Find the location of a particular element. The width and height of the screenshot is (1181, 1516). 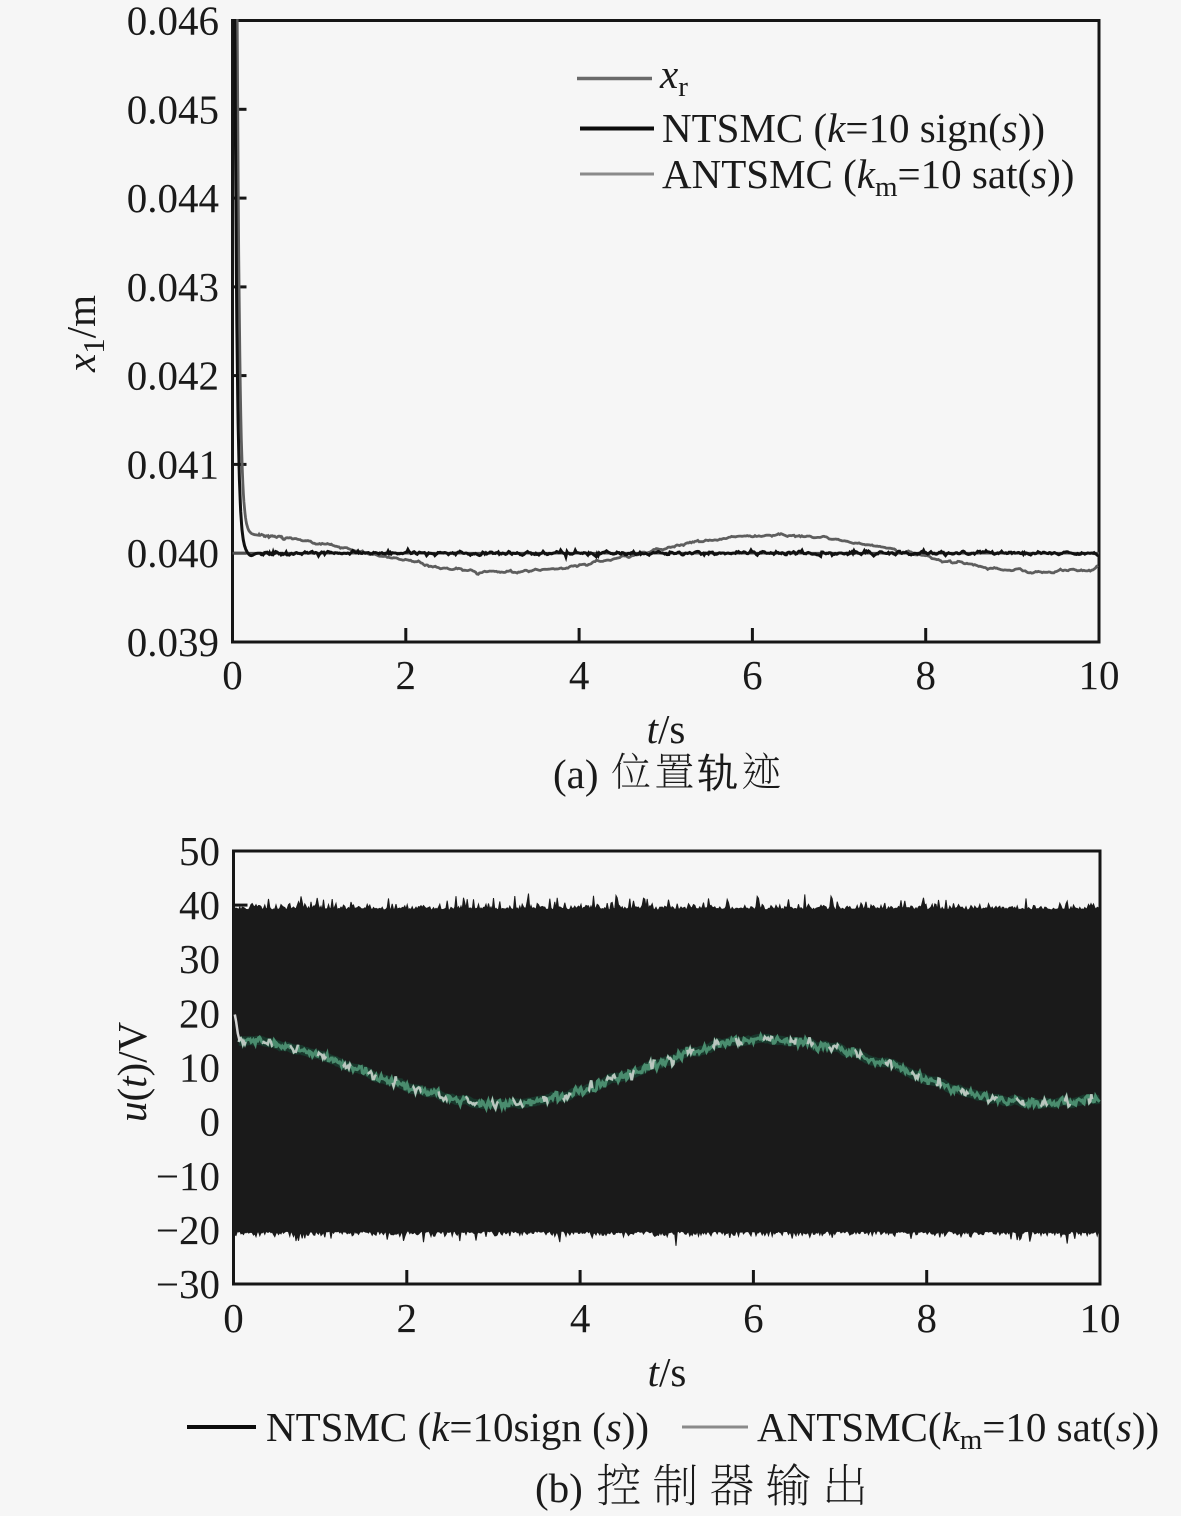

svg-text: 0.045 is located at coordinates (173, 109).